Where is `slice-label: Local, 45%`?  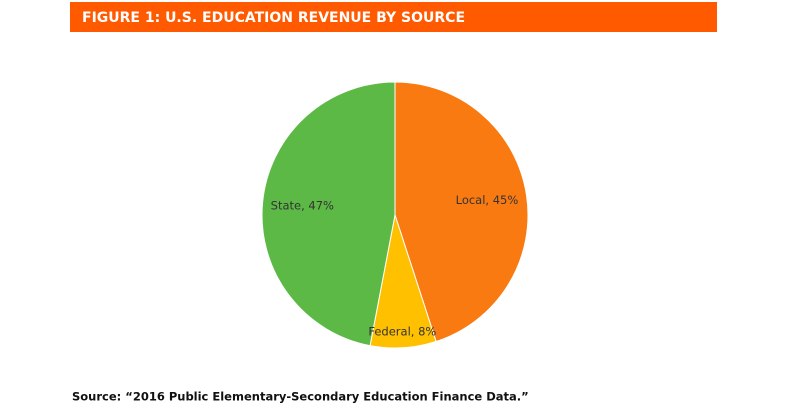
slice-label: Local, 45% is located at coordinates (487, 200).